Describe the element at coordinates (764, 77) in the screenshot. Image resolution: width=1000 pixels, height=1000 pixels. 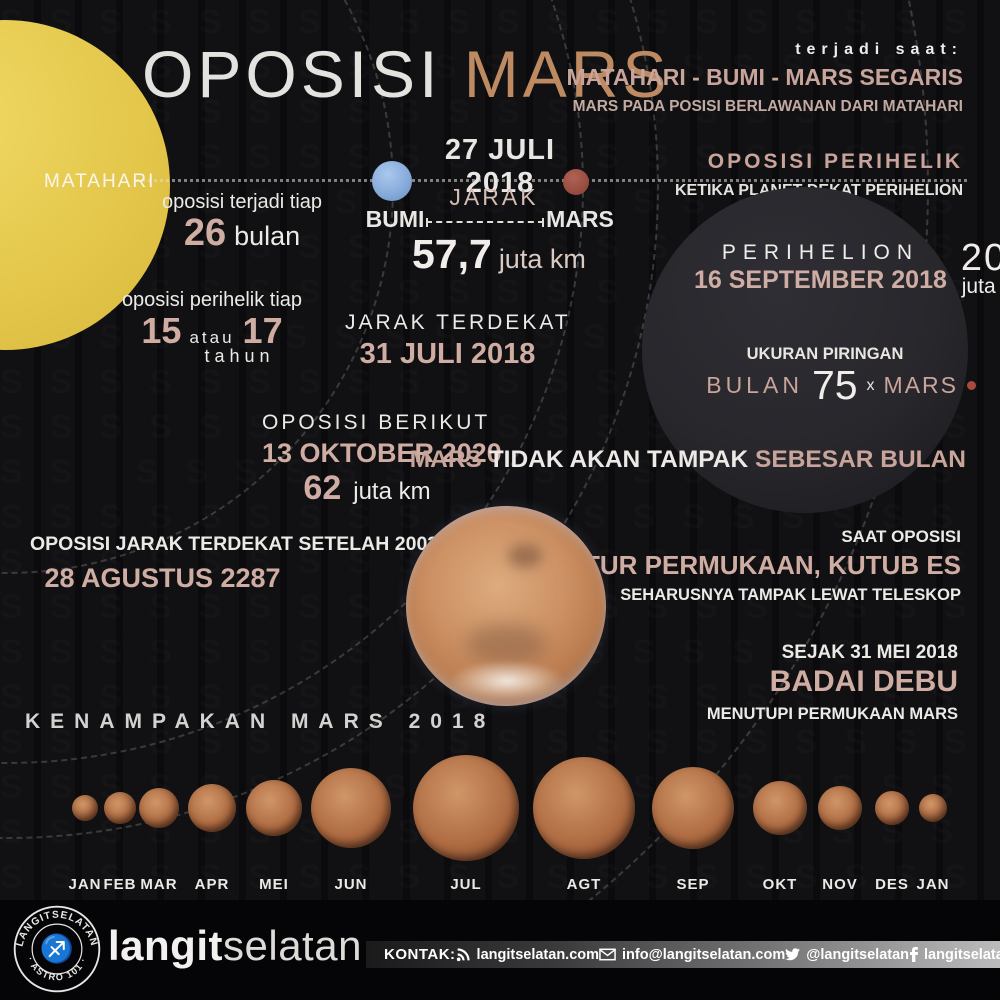
I see `alignment-text: MATAHARI - BUMI - MARS SEGARIS` at that location.